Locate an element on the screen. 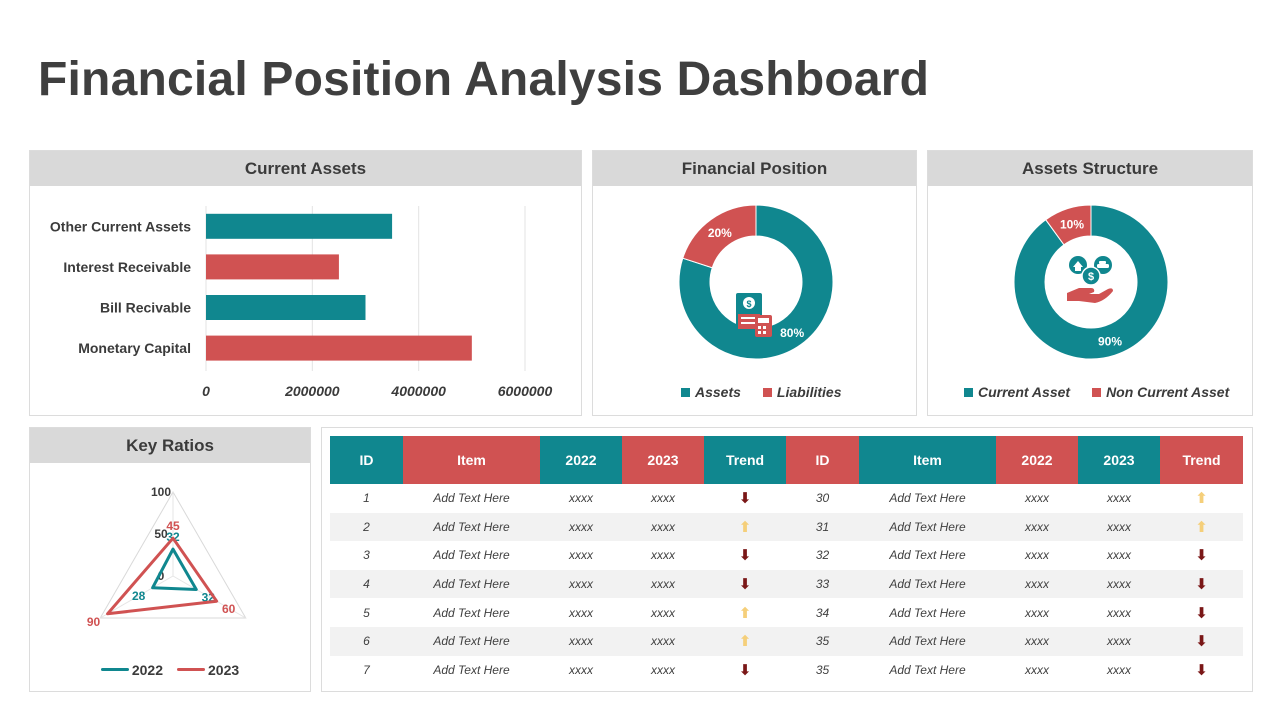  legend-label-assets: Assets is located at coordinates (718, 392).